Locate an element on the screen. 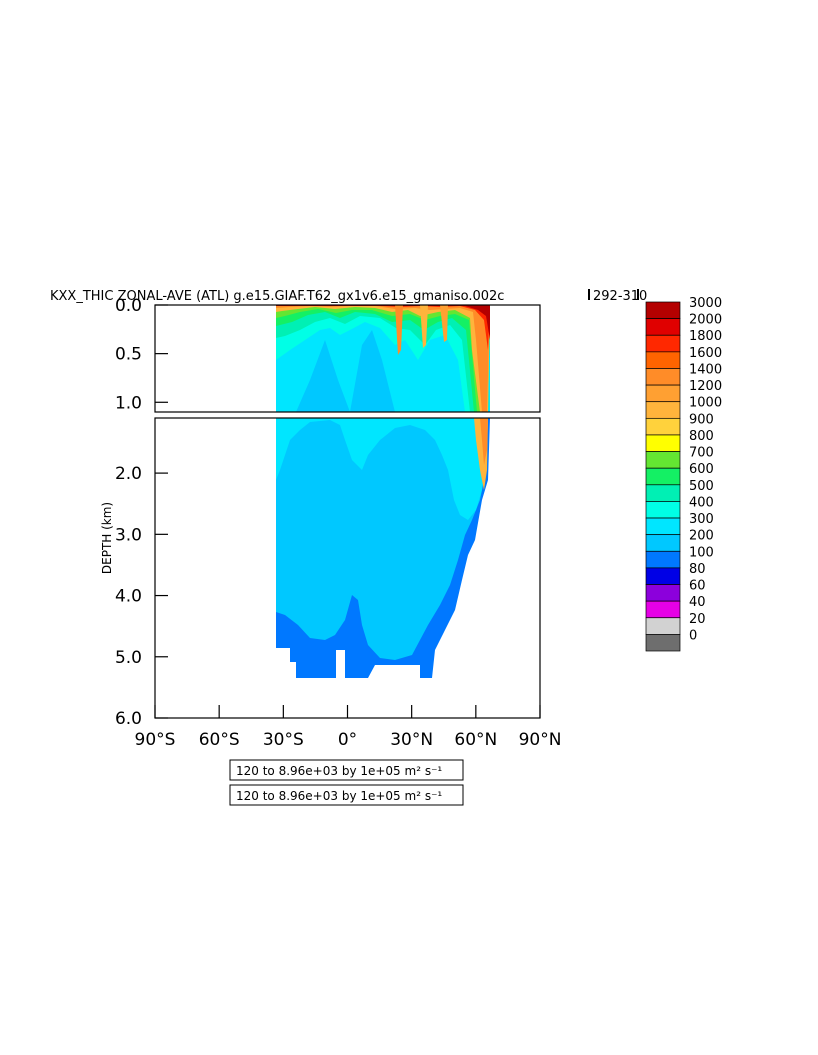  upper-panel is located at coordinates (383, 358).